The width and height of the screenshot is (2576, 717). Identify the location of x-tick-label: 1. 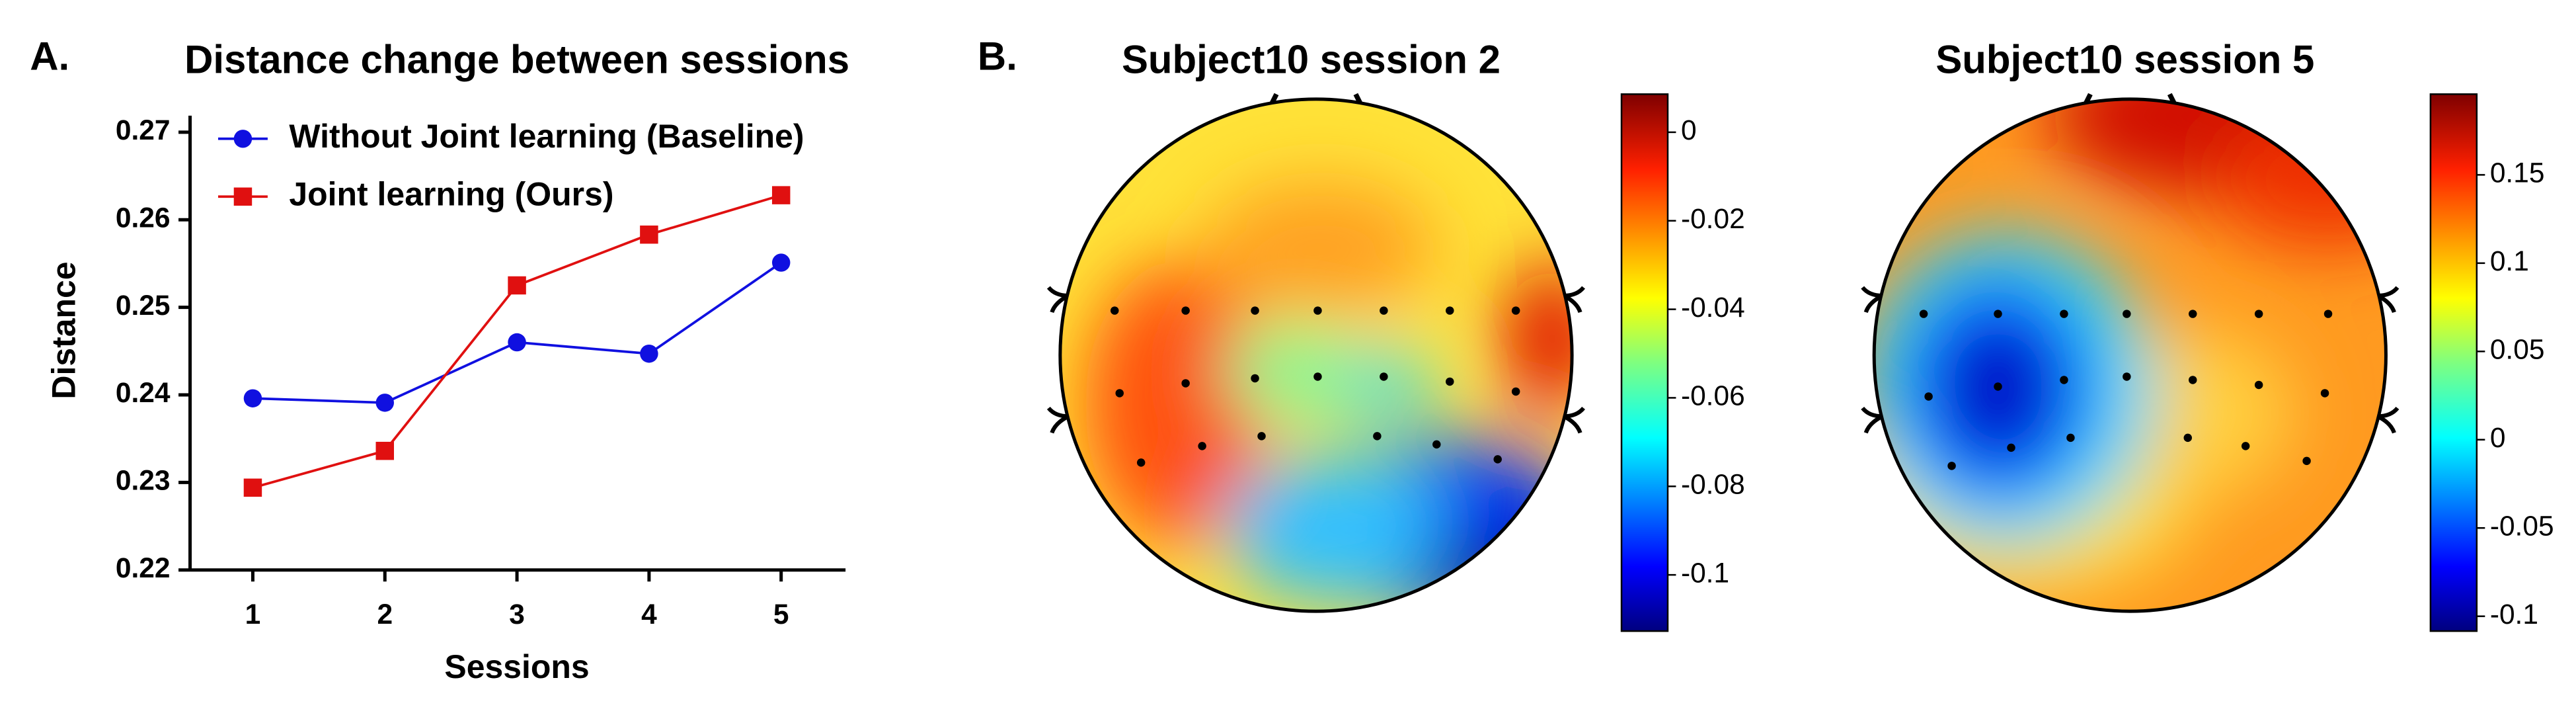
(253, 614).